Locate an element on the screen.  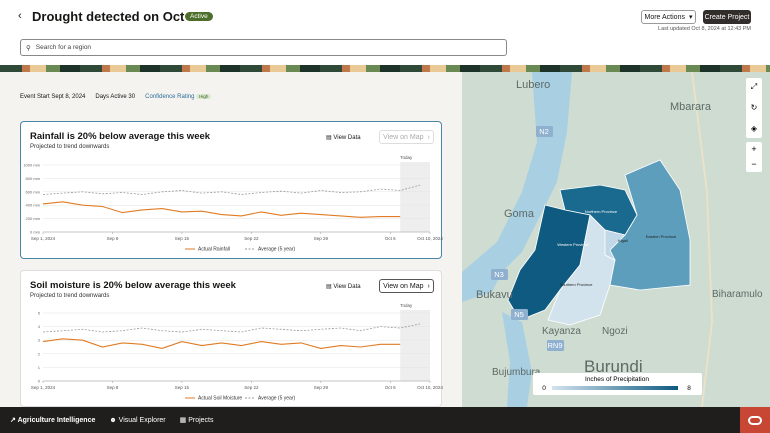
y-tick-label: 3 is located at coordinates (39, 340).